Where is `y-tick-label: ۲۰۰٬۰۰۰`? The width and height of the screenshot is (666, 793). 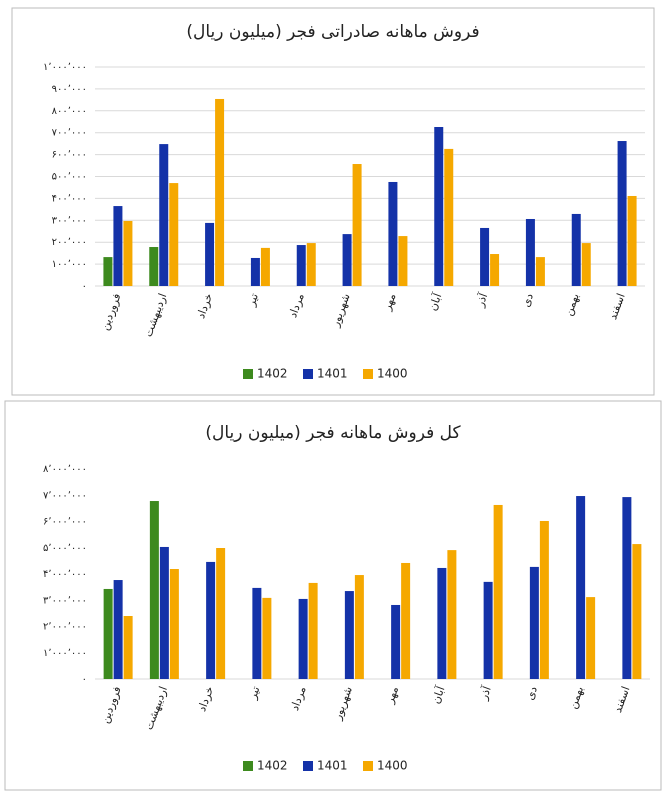
y-tick-label: ۲۰۰٬۰۰۰ is located at coordinates (69, 242).